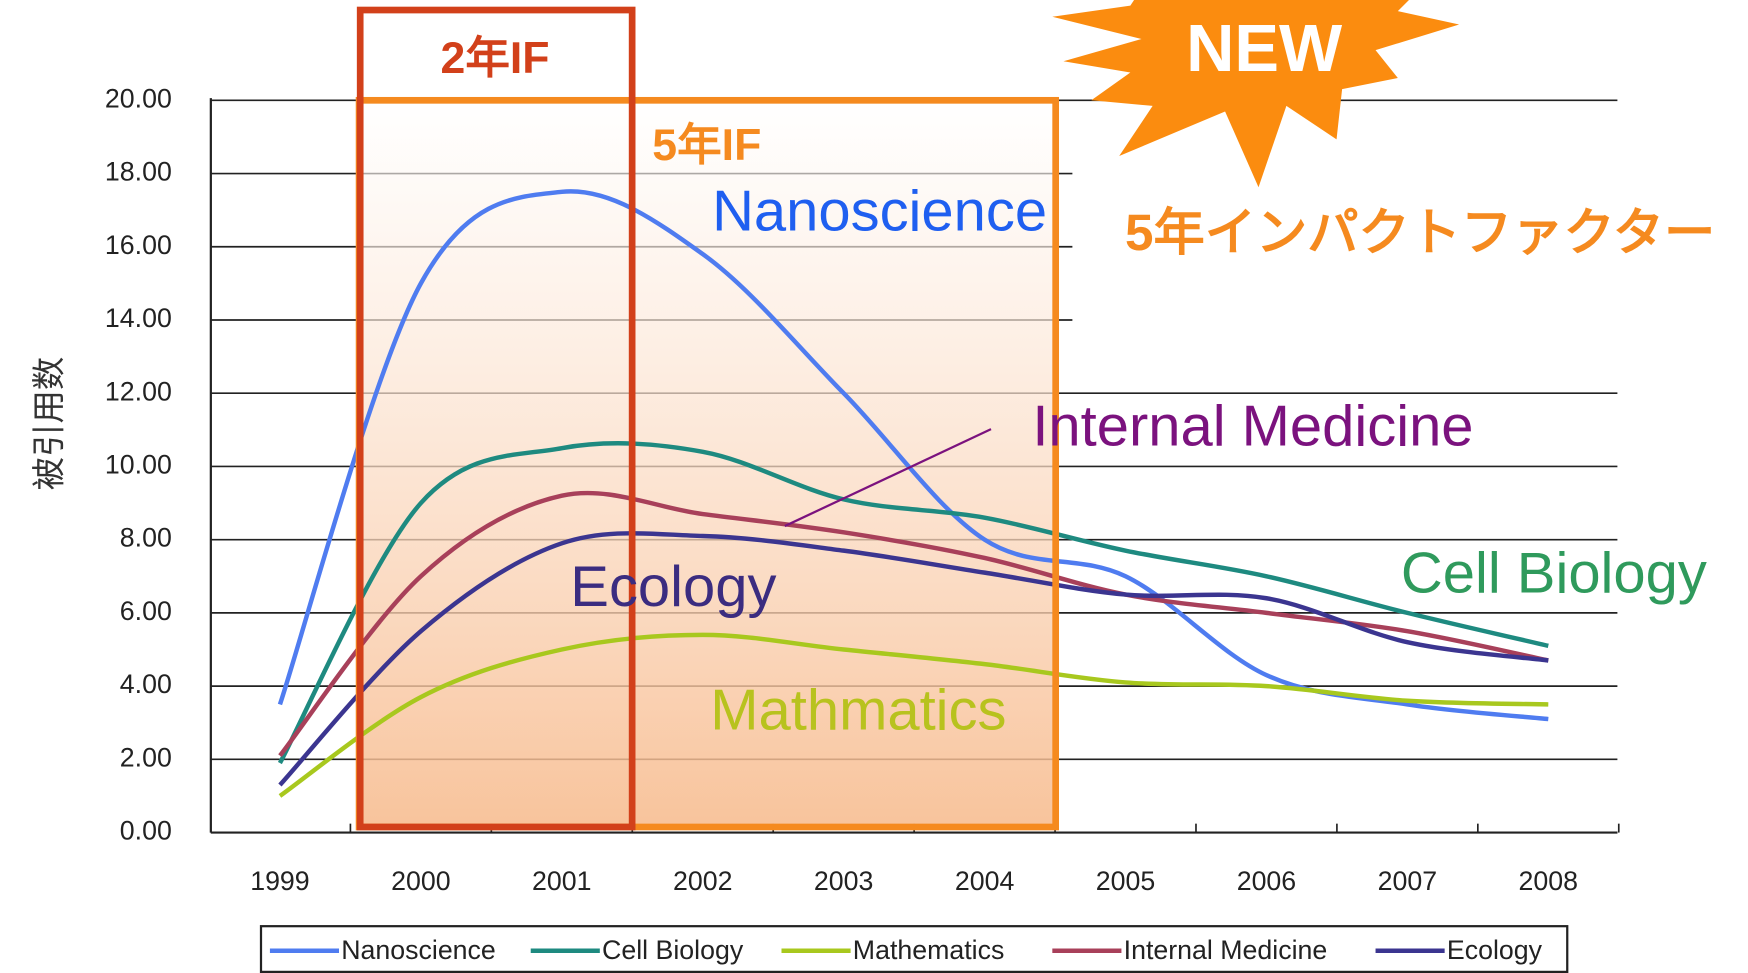 The image size is (1748, 973). Describe the element at coordinates (843, 881) in the screenshot. I see `x-tick-label: 2003` at that location.